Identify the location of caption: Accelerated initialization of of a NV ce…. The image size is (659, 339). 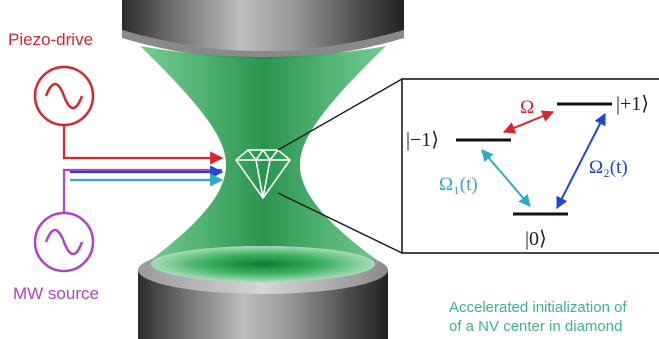
(554, 318).